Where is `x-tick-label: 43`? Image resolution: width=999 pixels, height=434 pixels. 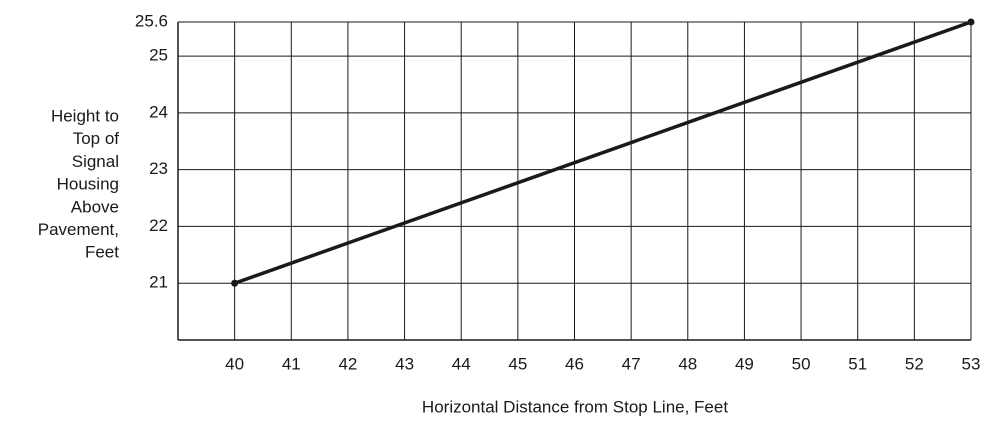 x-tick-label: 43 is located at coordinates (404, 363).